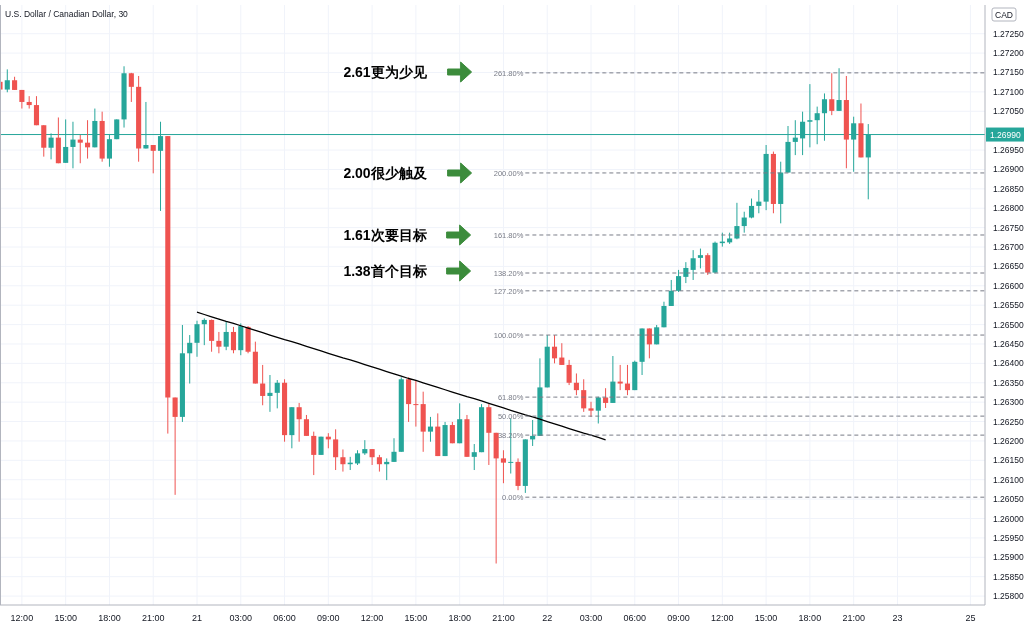 This screenshot has width=1024, height=632. Describe the element at coordinates (385, 271) in the screenshot. I see `annotation: 1.38首个目标` at that location.